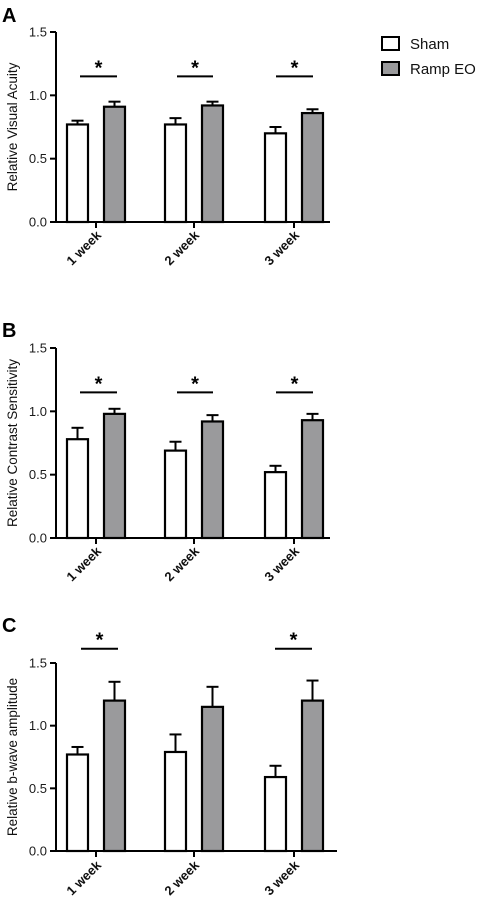 This screenshot has height=910, width=484. I want to click on panel-label: B, so click(9, 331).